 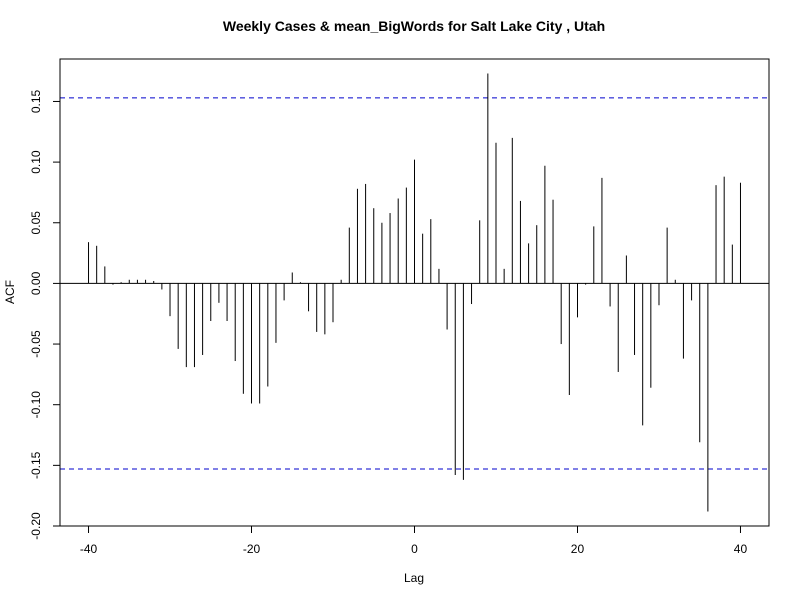 I want to click on x-tick-label: 0, so click(x=414, y=549).